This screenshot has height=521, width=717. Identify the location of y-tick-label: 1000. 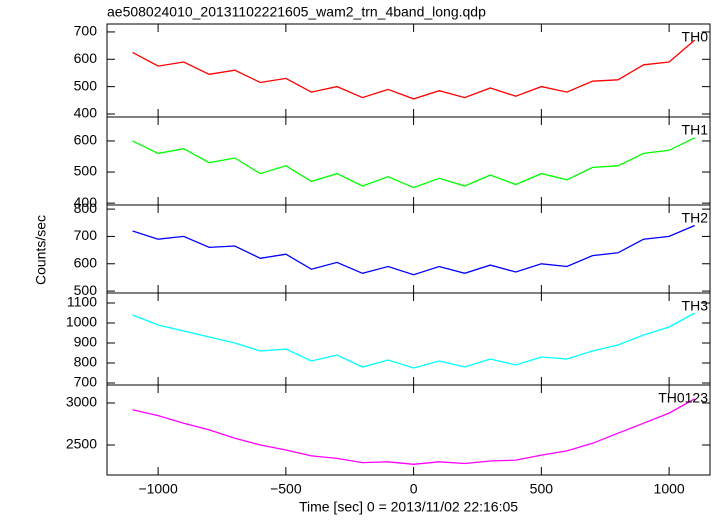
(81, 322).